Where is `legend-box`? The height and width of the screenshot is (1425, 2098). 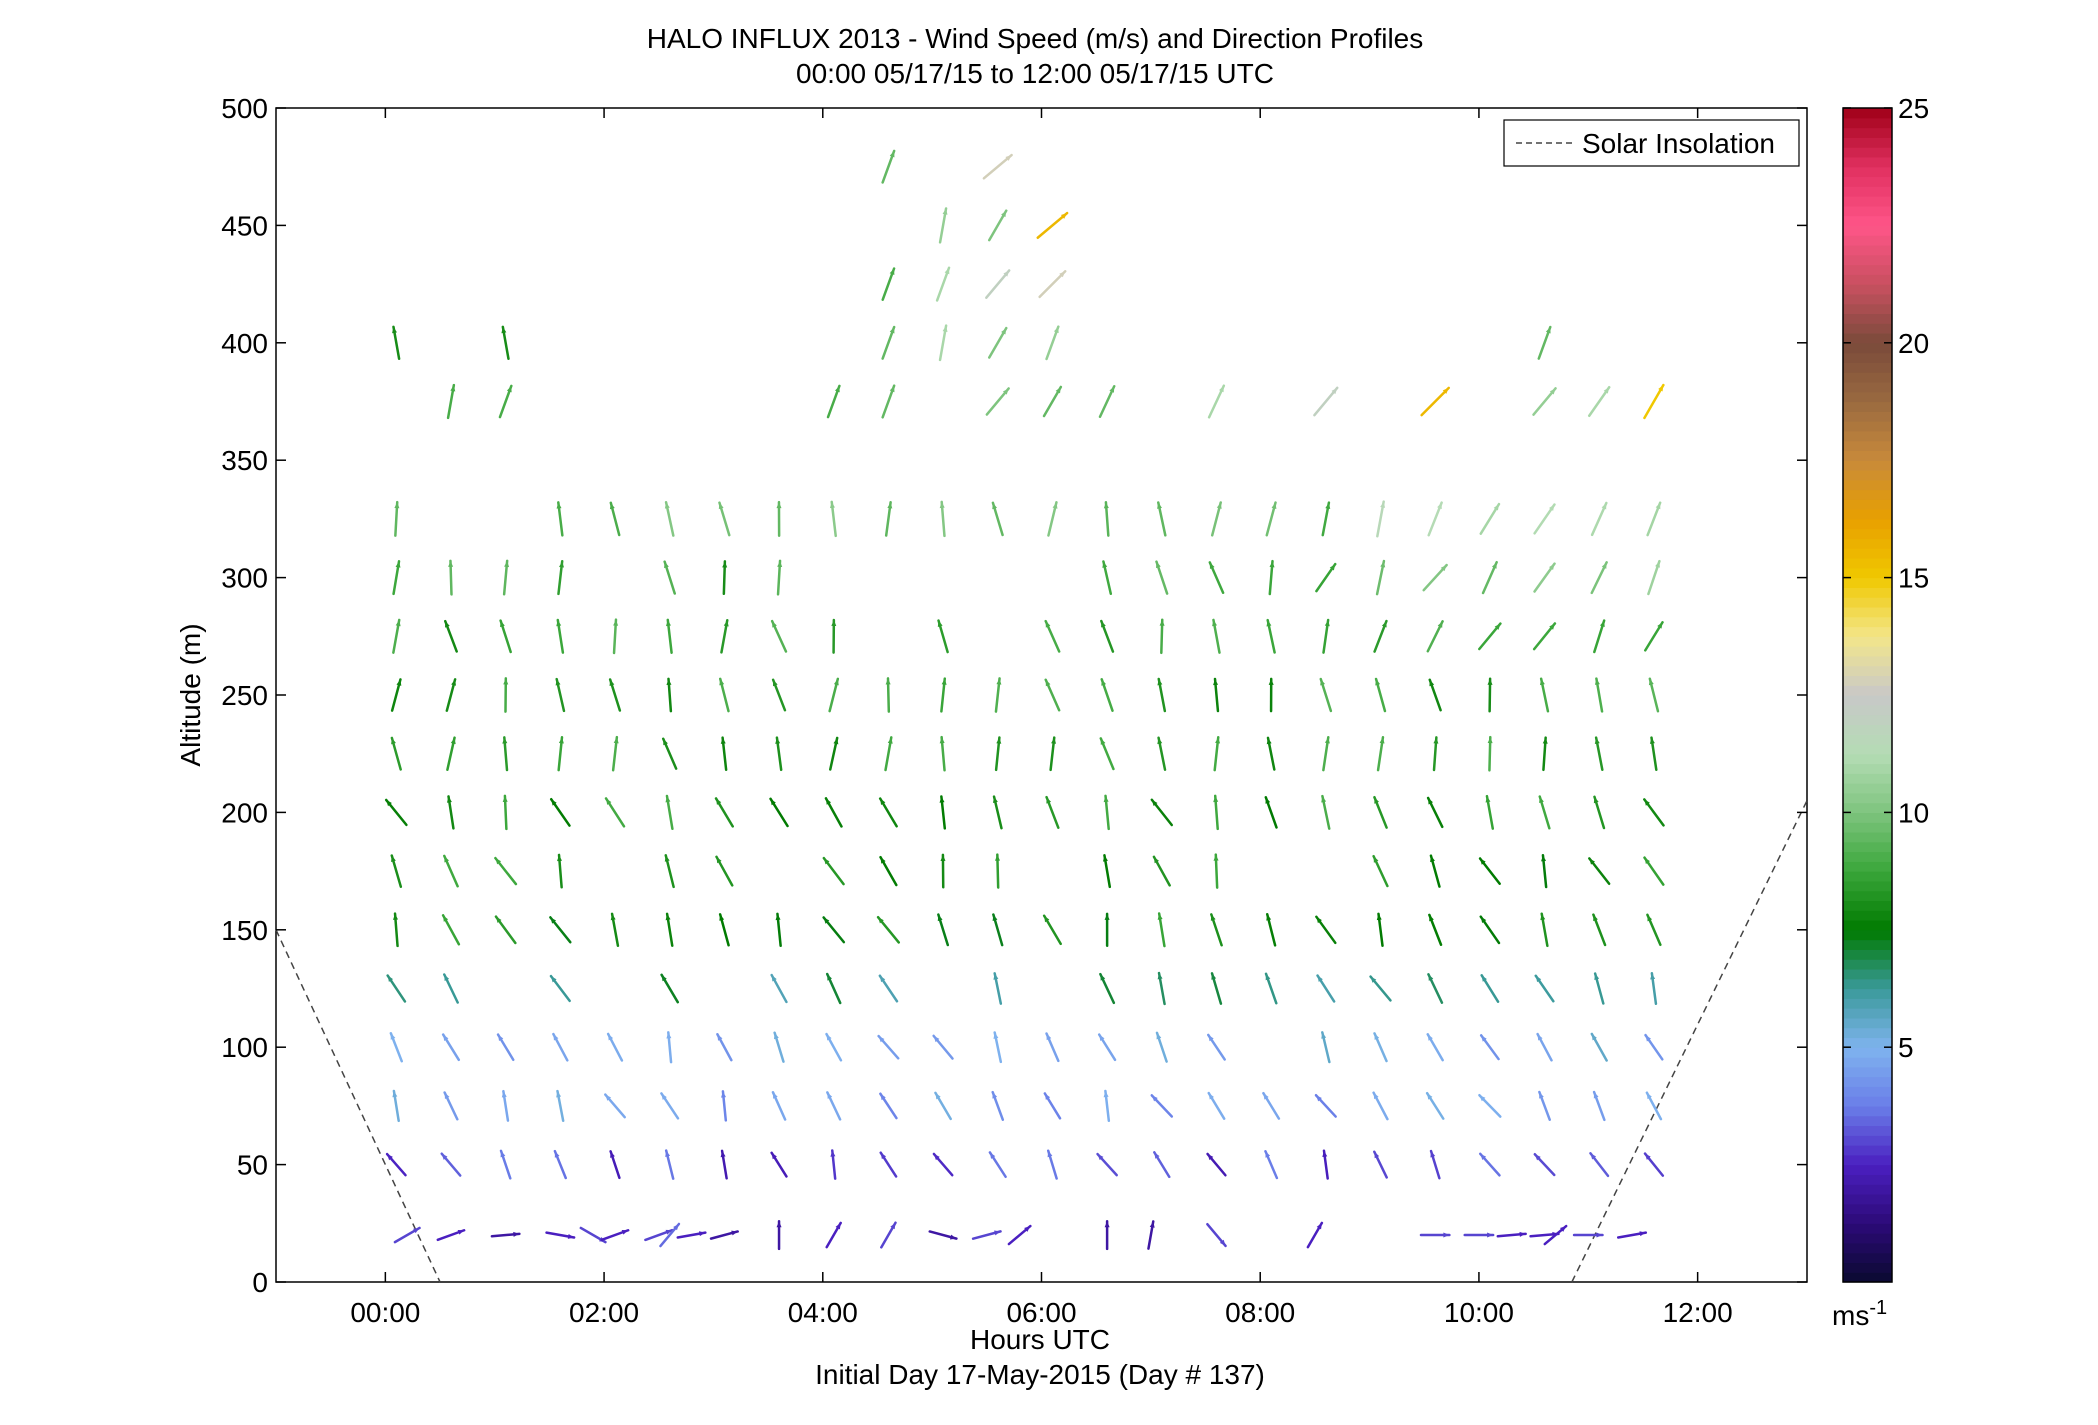
legend-box is located at coordinates (1651, 143).